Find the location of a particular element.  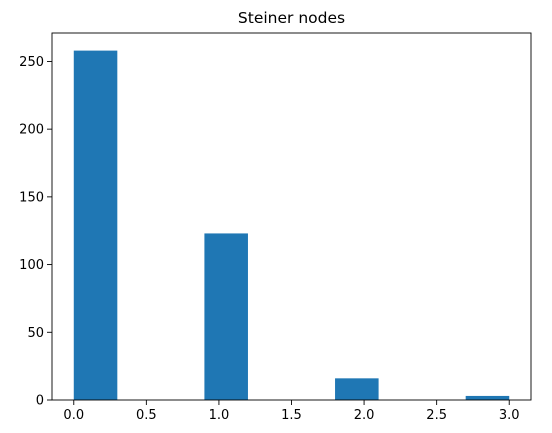

x-tick-label: 2.5 is located at coordinates (436, 415).